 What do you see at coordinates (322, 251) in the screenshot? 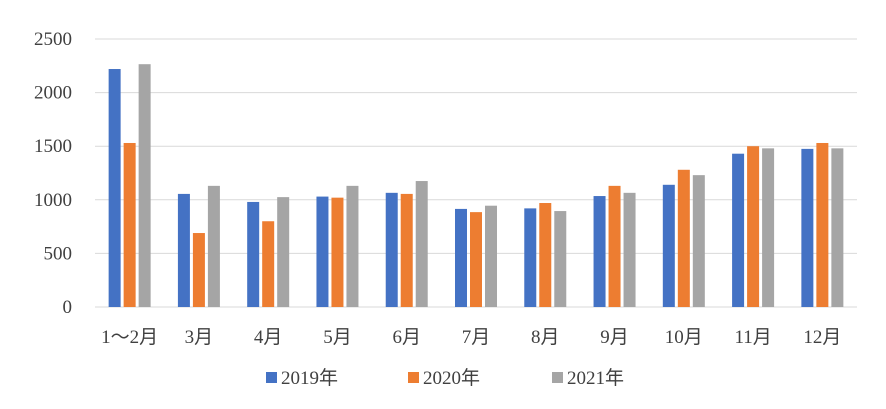
I see `bar-2019年-5月` at bounding box center [322, 251].